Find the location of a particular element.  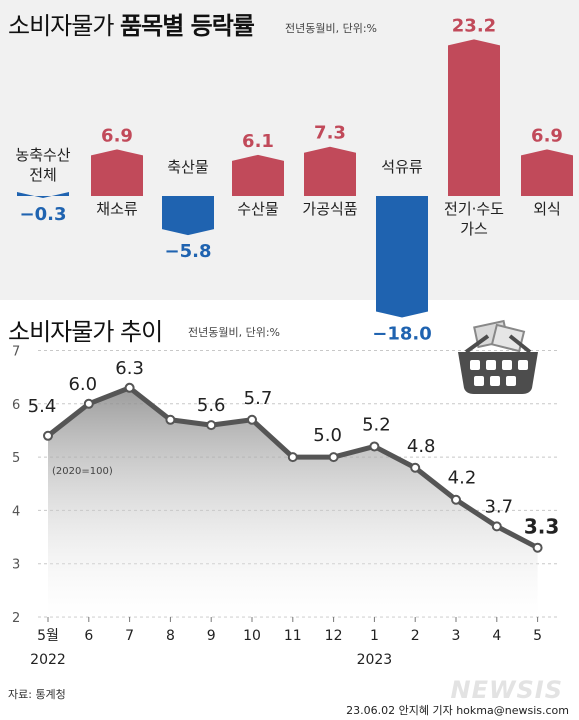

line-value-label-0: 5.4 is located at coordinates (42, 406).